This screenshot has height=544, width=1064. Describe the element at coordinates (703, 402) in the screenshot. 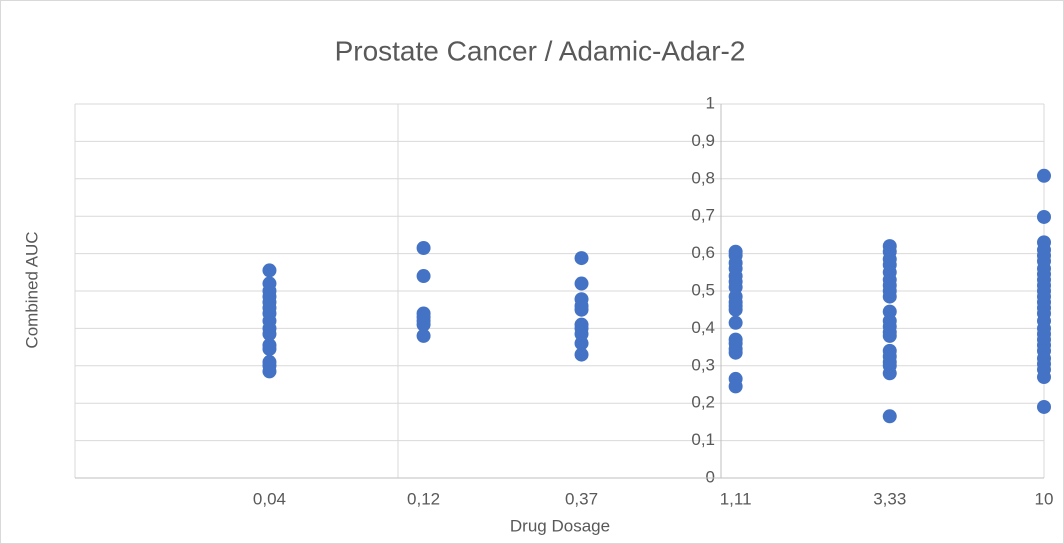

I see `y-tick-label: 0,2` at that location.